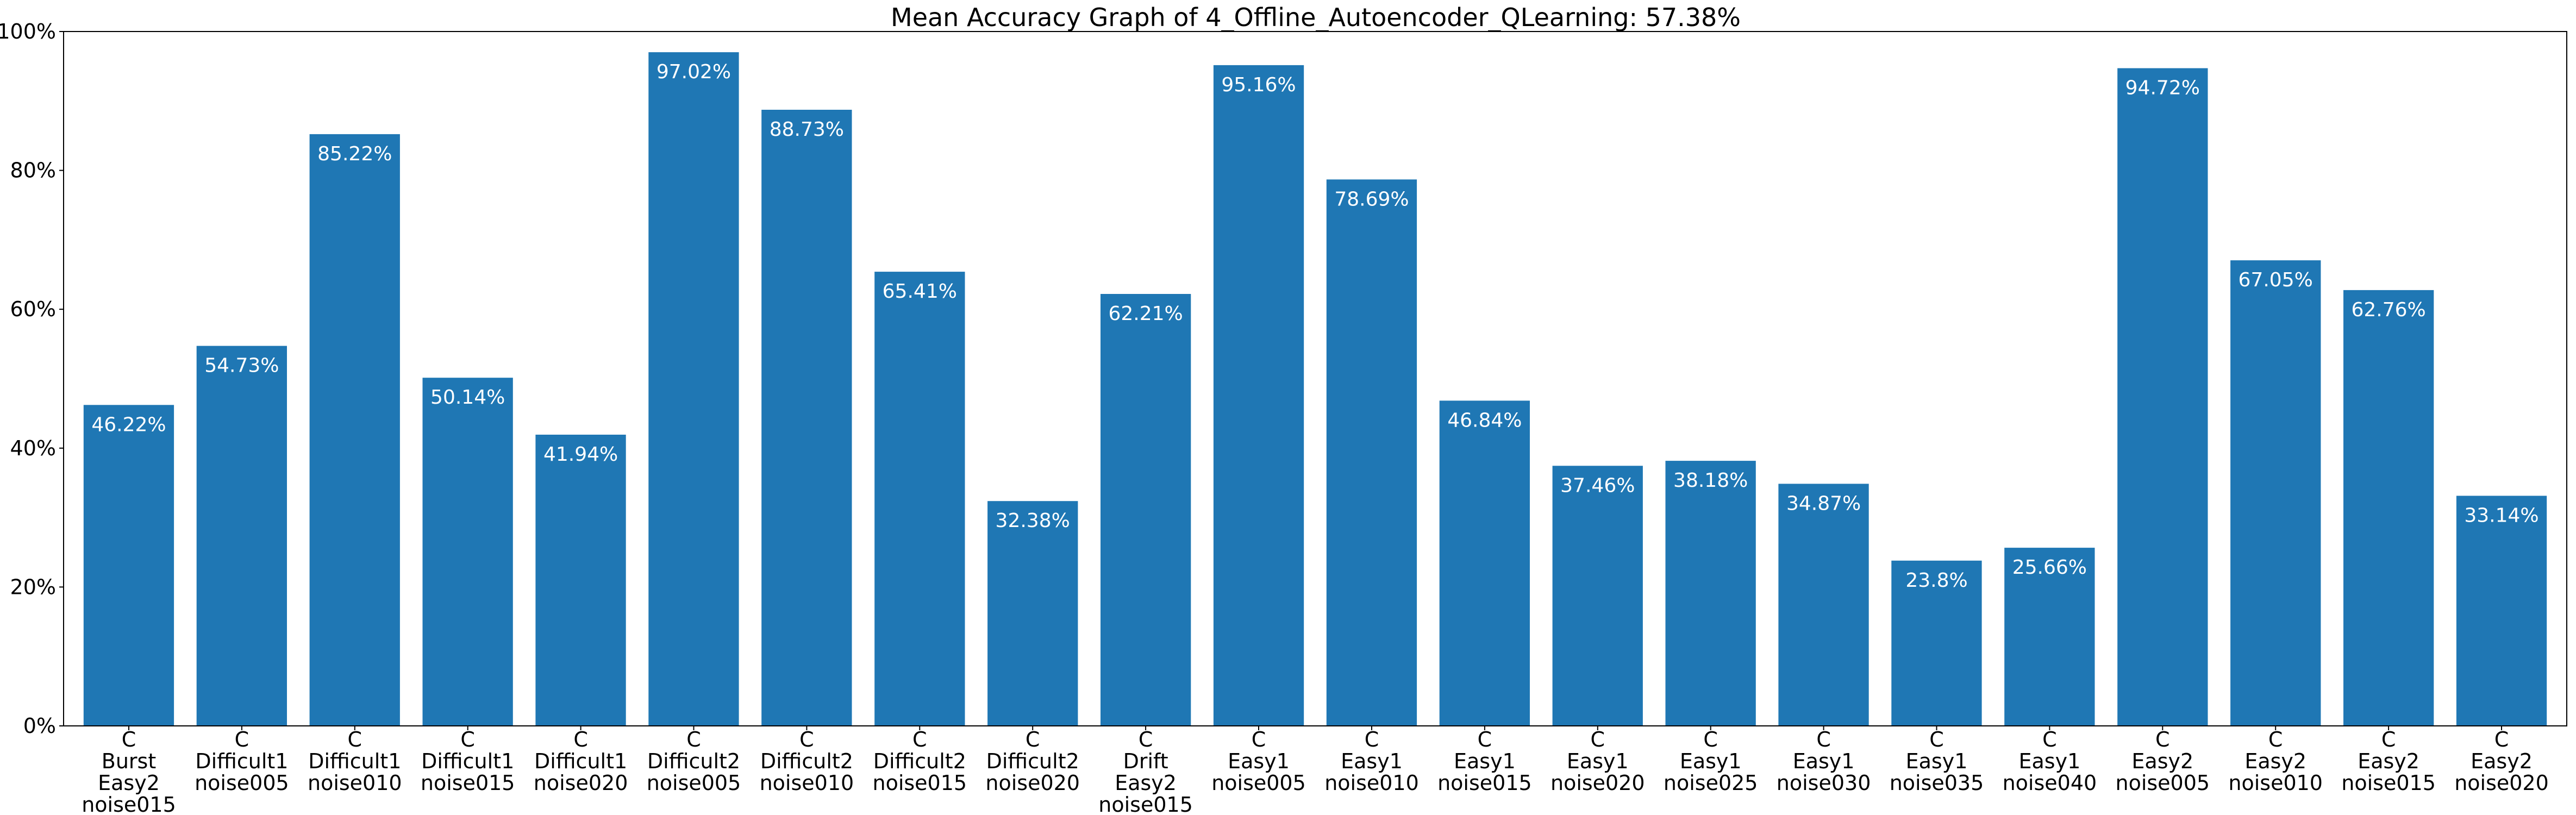 The image size is (2576, 815). I want to click on x-tick-label: C Easy1 noise035, so click(1937, 761).